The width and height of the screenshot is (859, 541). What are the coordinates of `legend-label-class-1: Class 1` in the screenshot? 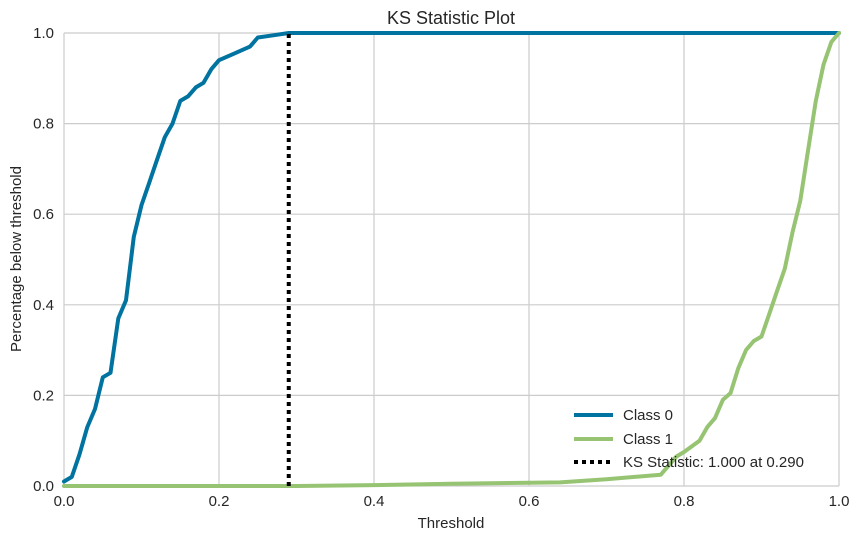 It's located at (648, 439).